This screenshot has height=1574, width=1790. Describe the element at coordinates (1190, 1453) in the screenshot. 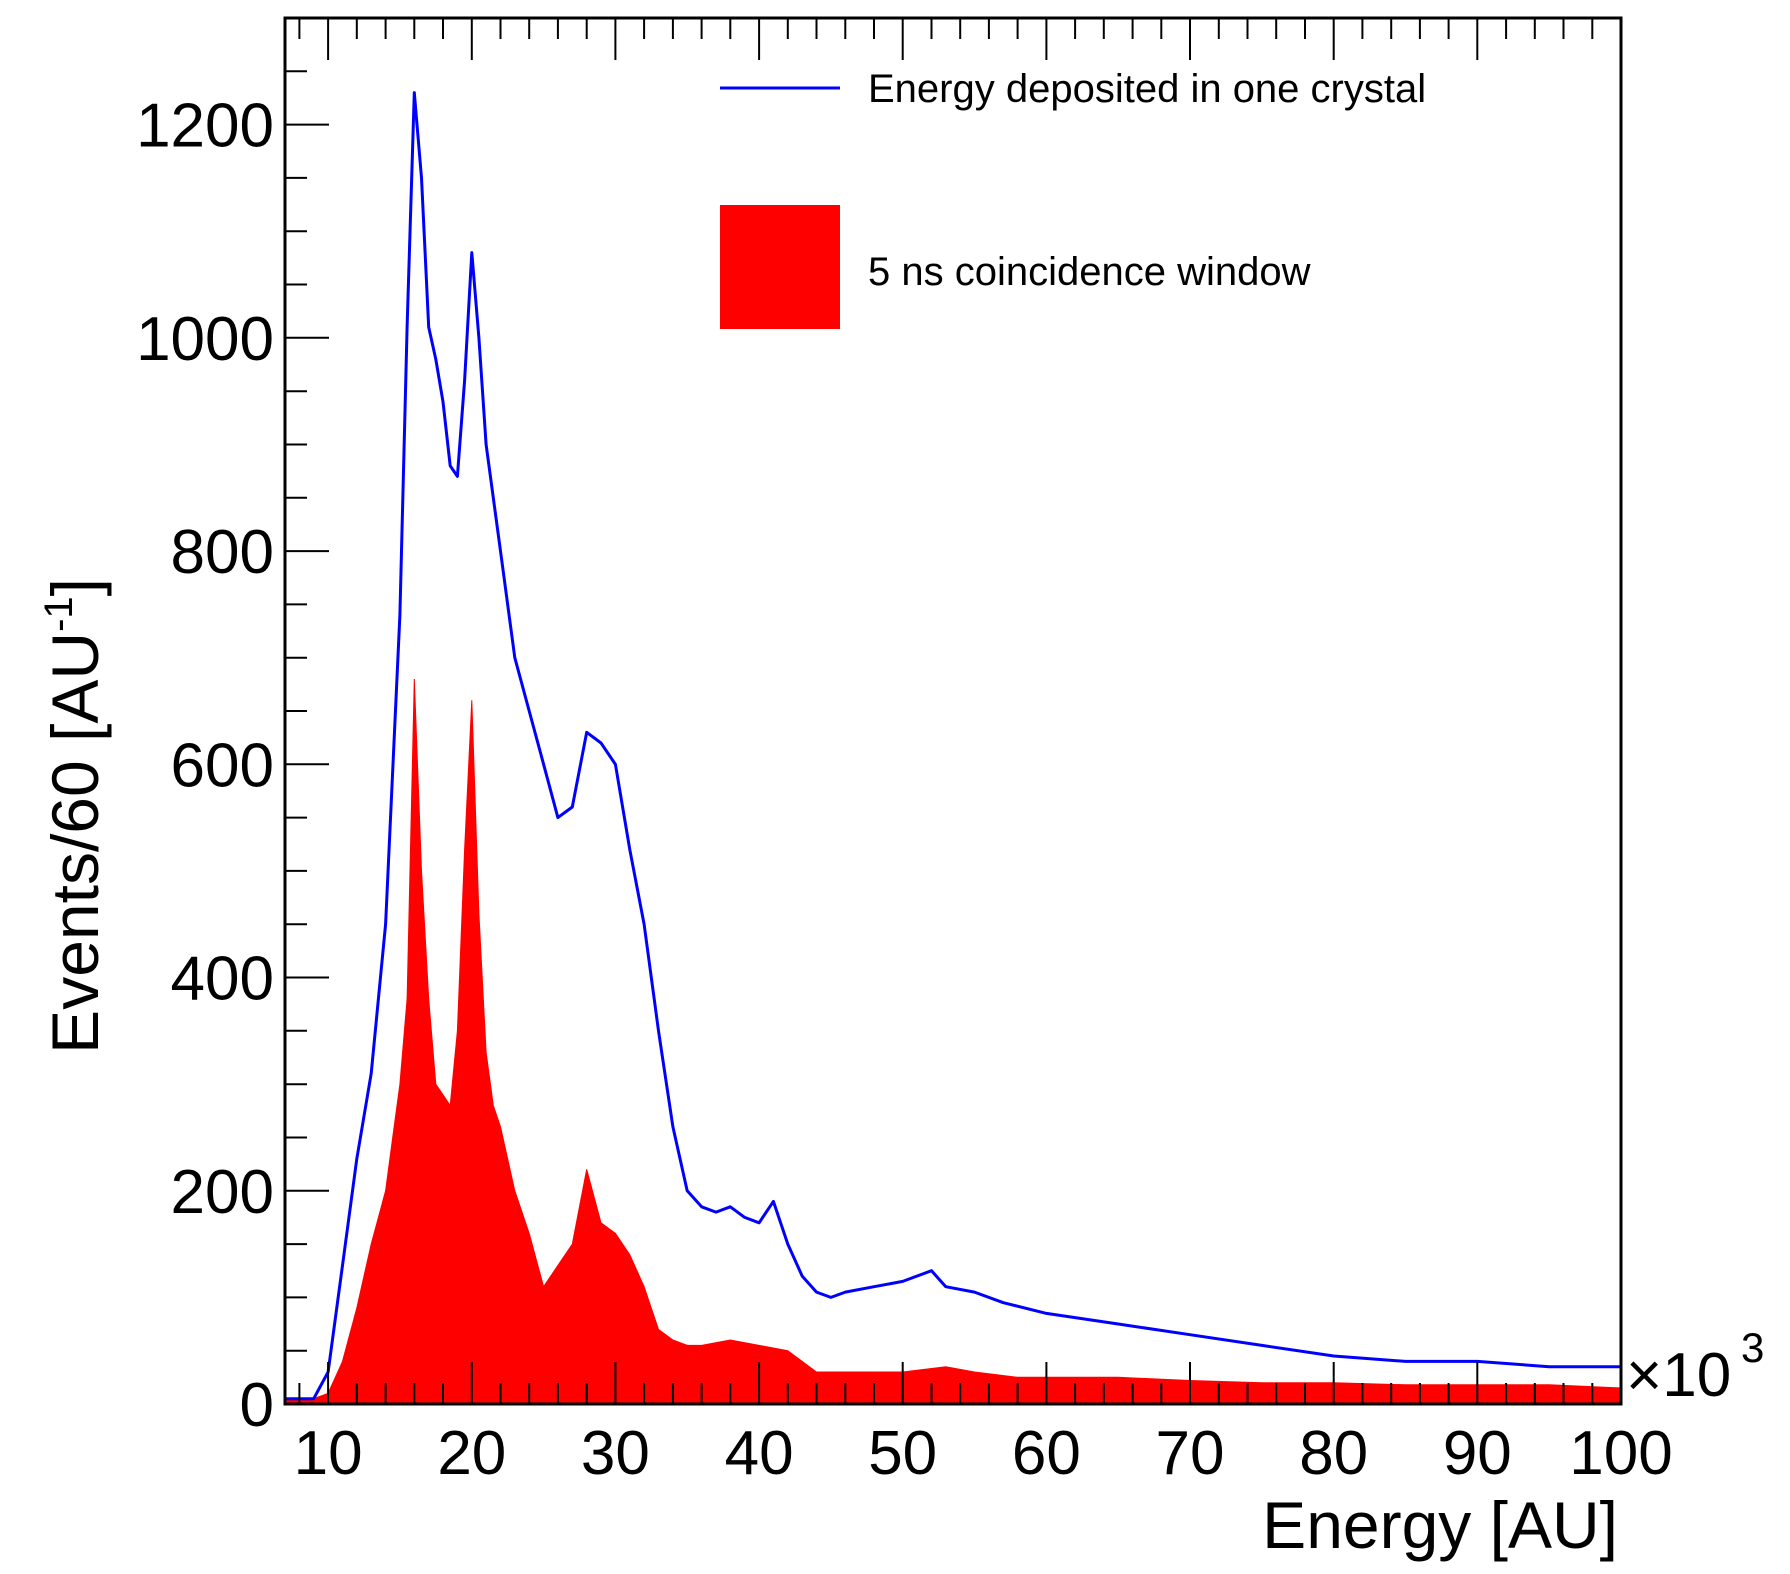

I see `x-tick-label: 70` at that location.